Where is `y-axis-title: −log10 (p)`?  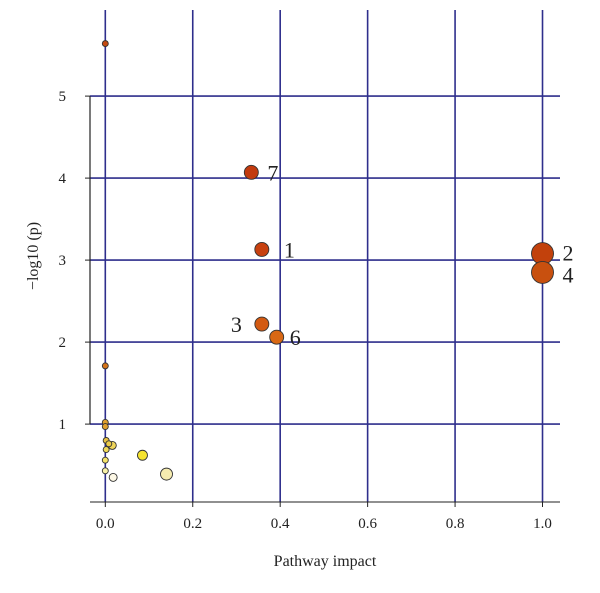 y-axis-title: −log10 (p) is located at coordinates (33, 256).